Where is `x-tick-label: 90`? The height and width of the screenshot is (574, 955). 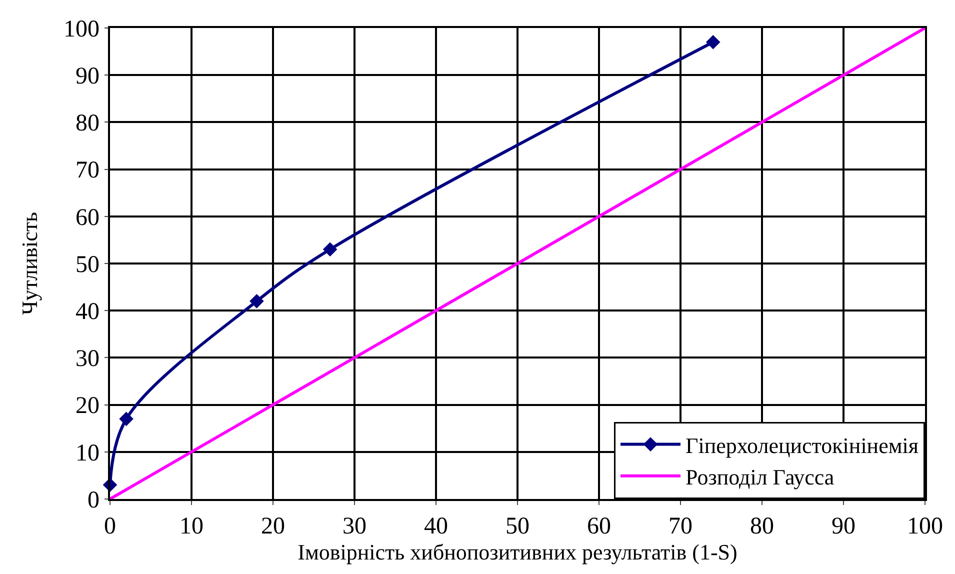
x-tick-label: 90 is located at coordinates (844, 527).